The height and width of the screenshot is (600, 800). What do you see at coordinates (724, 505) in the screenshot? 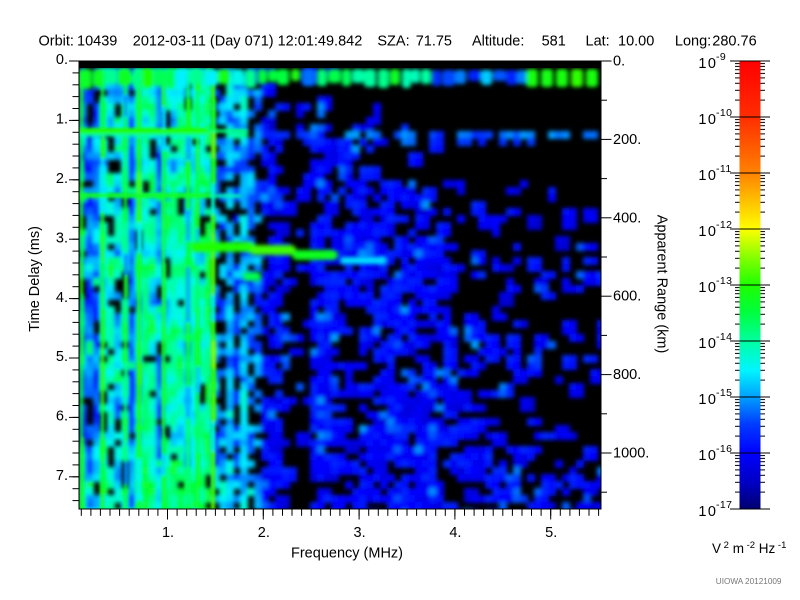
I see `svg-text: -17` at bounding box center [724, 505].